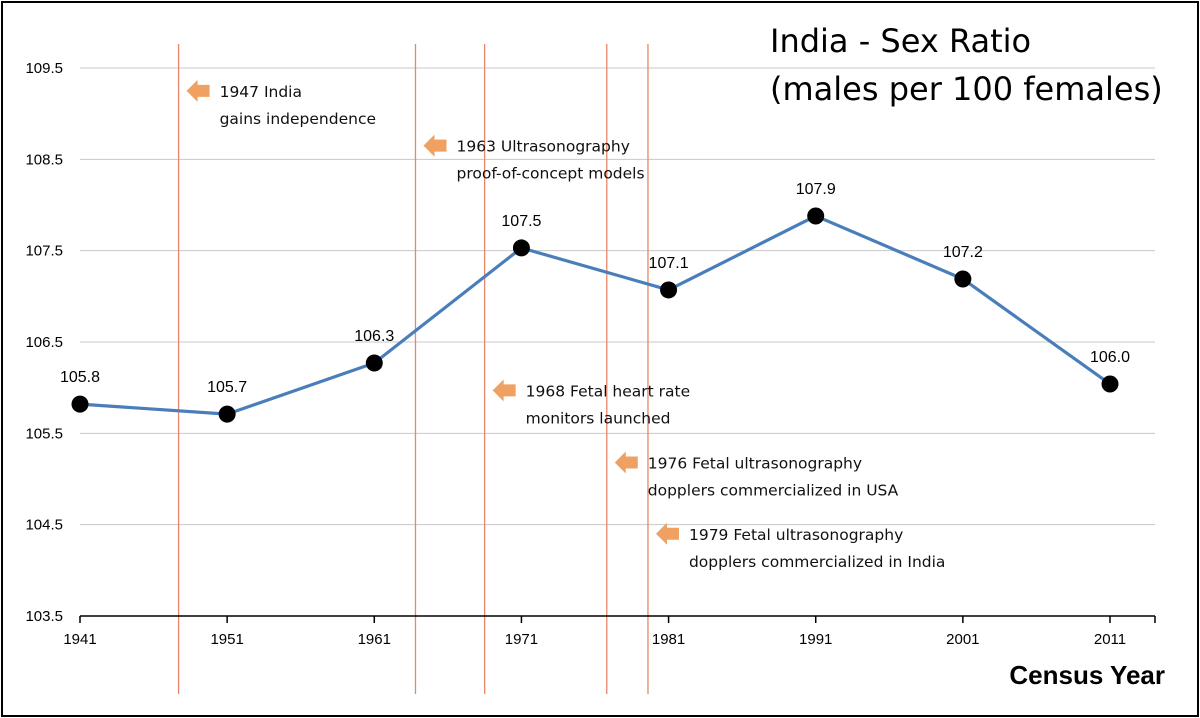 This screenshot has width=1200, height=718. I want to click on x-tick-label: 1941, so click(79, 639).